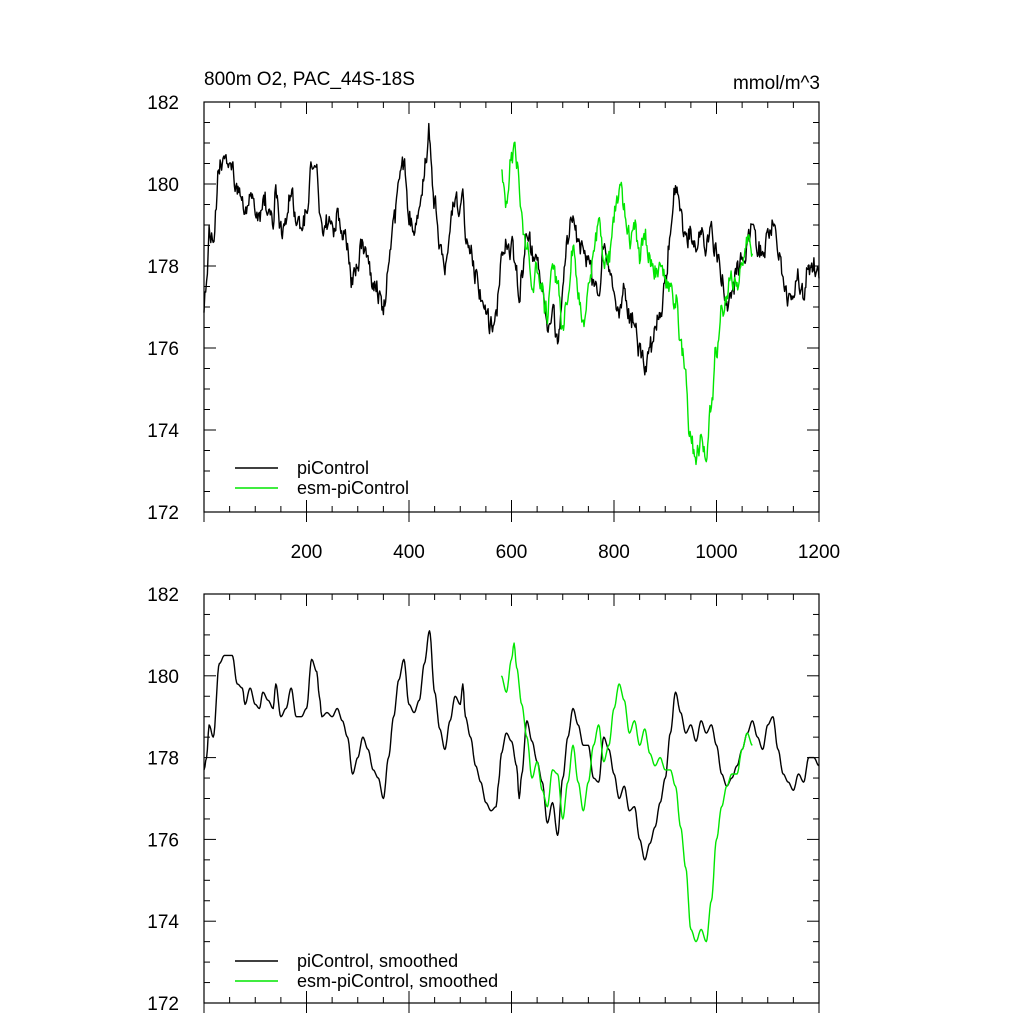 This screenshot has width=1024, height=1024. What do you see at coordinates (819, 552) in the screenshot?
I see `x-tick-label: 1200` at bounding box center [819, 552].